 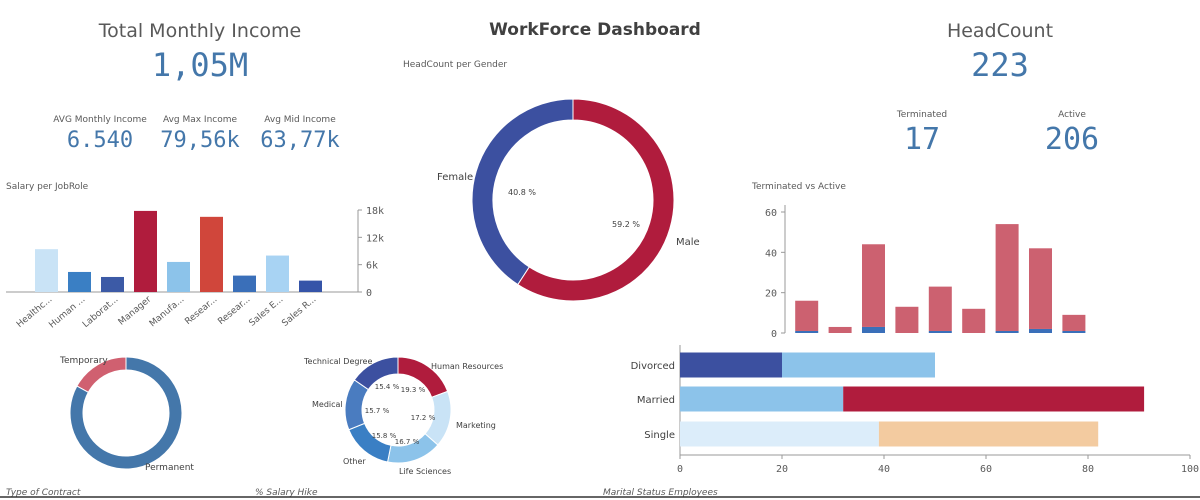 What do you see at coordinates (476, 425) in the screenshot?
I see `hike-label: Marketing` at bounding box center [476, 425].